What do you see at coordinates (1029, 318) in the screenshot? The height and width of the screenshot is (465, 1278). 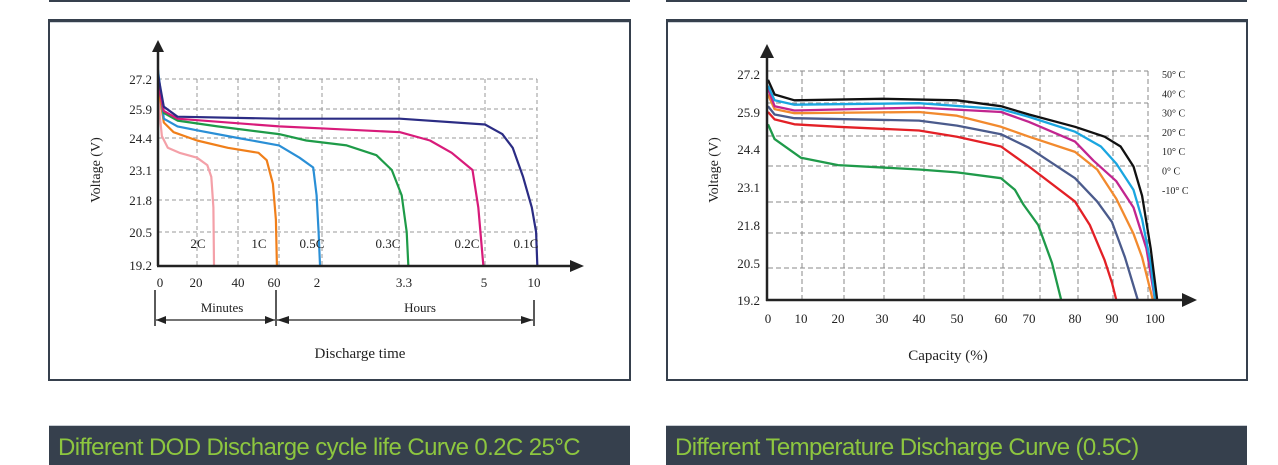 I see `x-tick-label: 70` at bounding box center [1029, 318].